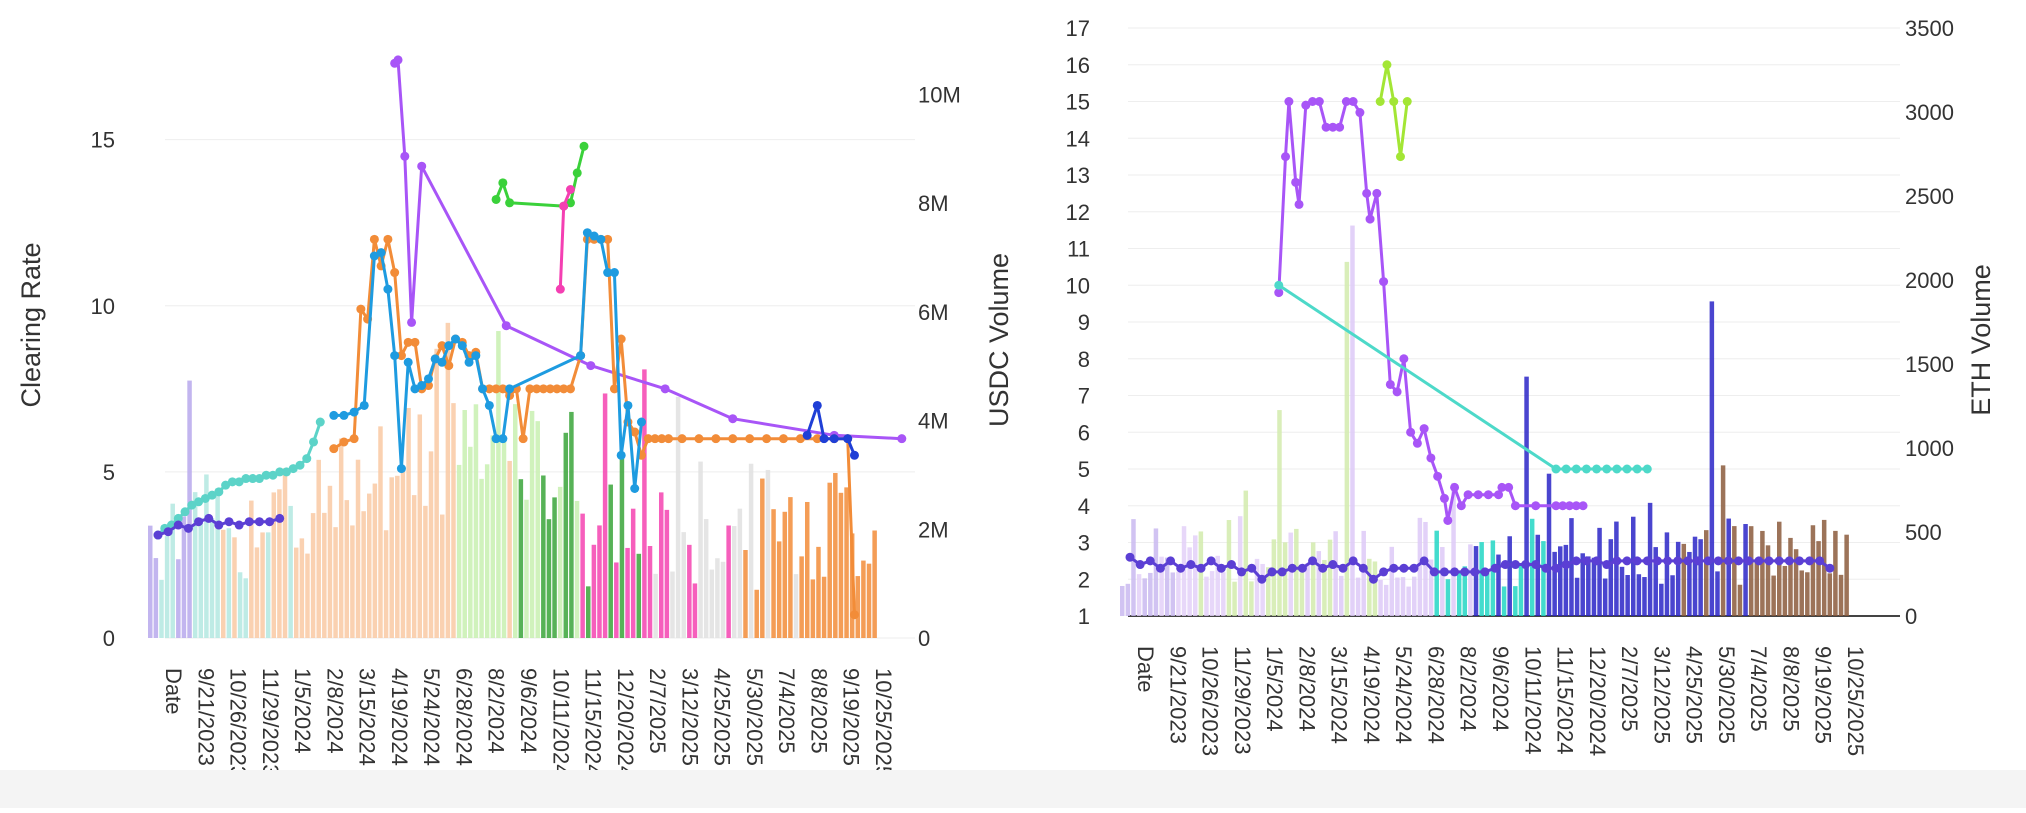 The height and width of the screenshot is (813, 2026). What do you see at coordinates (939, 366) in the screenshot?
I see `y-axis-right-ticks-usdc: 0 2M 4M 6M 8M 10M` at bounding box center [939, 366].